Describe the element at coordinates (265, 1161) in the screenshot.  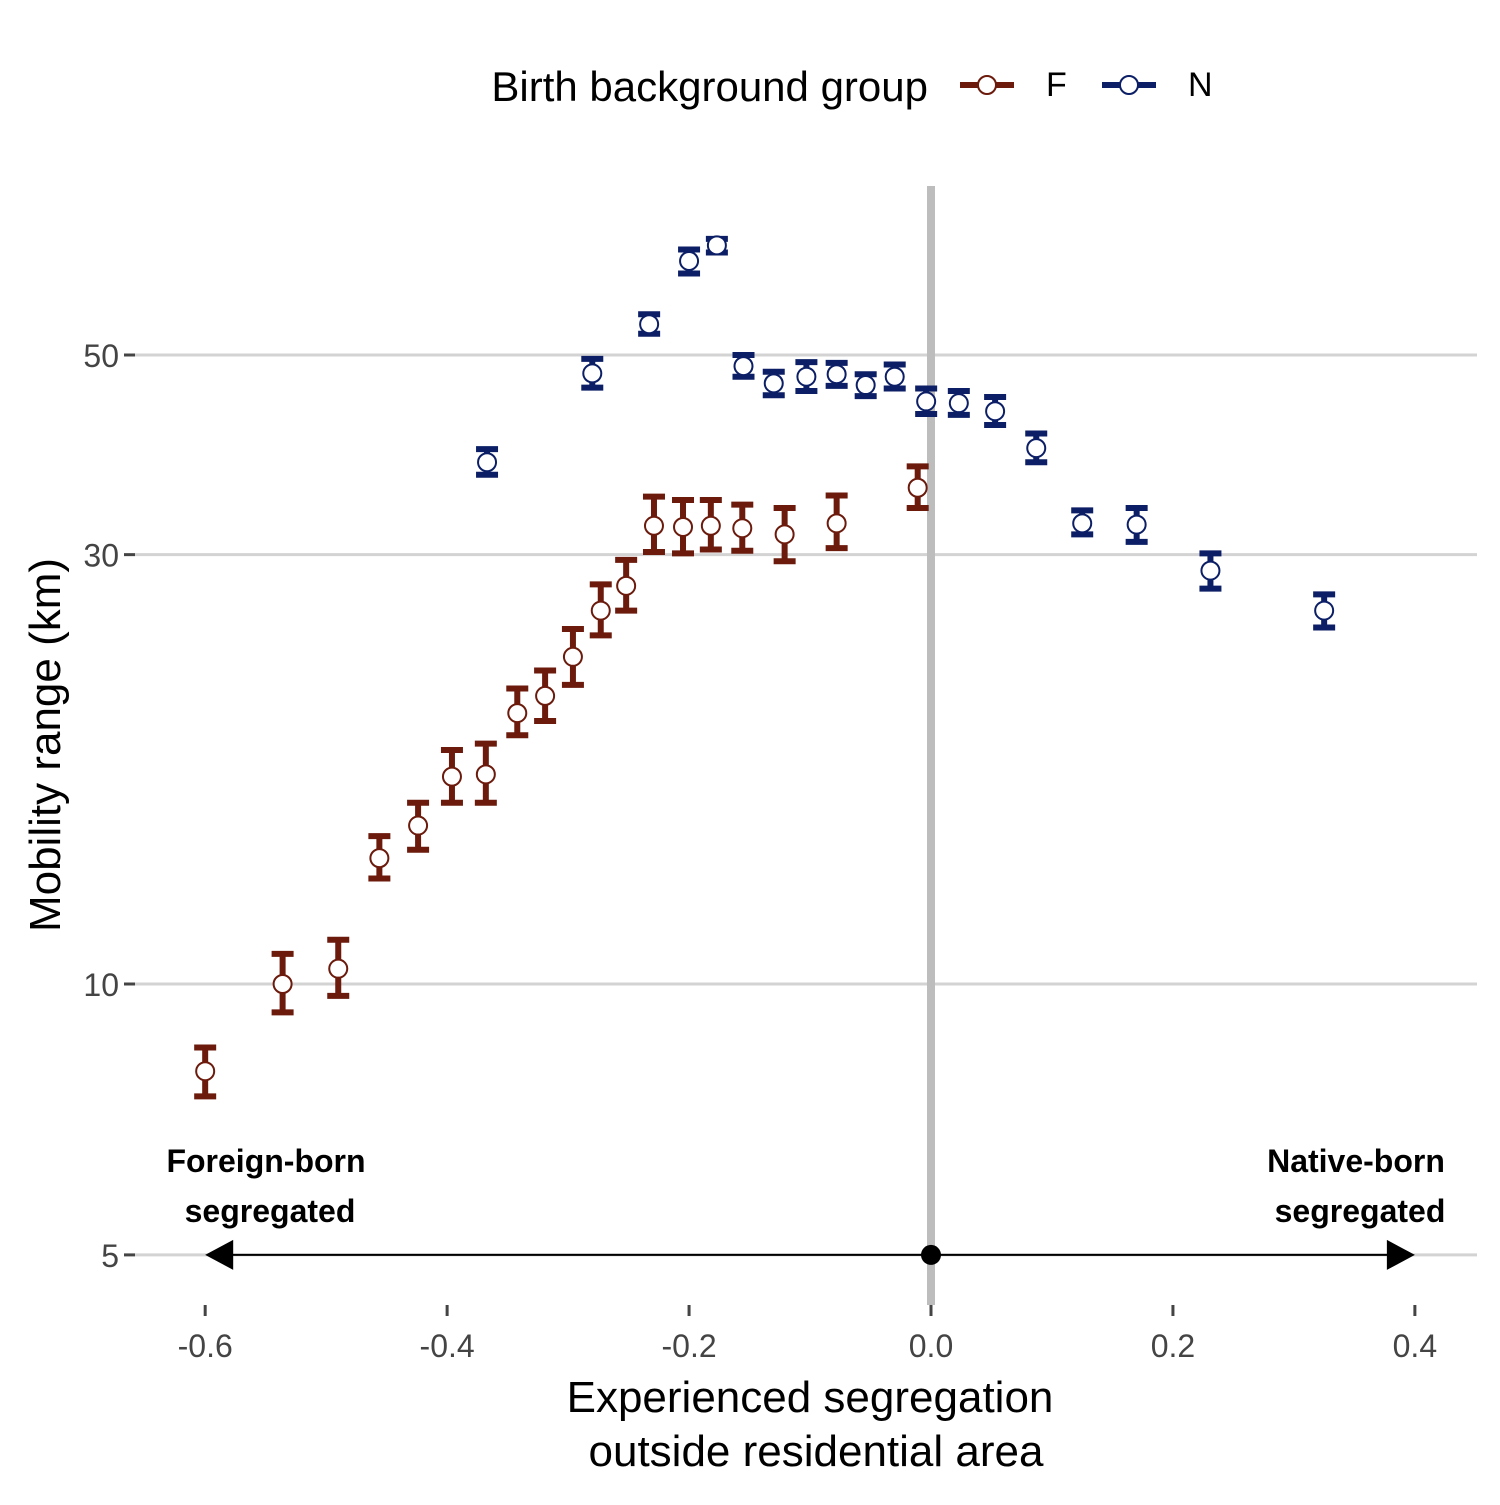
I see `annotation-left-line1: Foreign-born` at that location.